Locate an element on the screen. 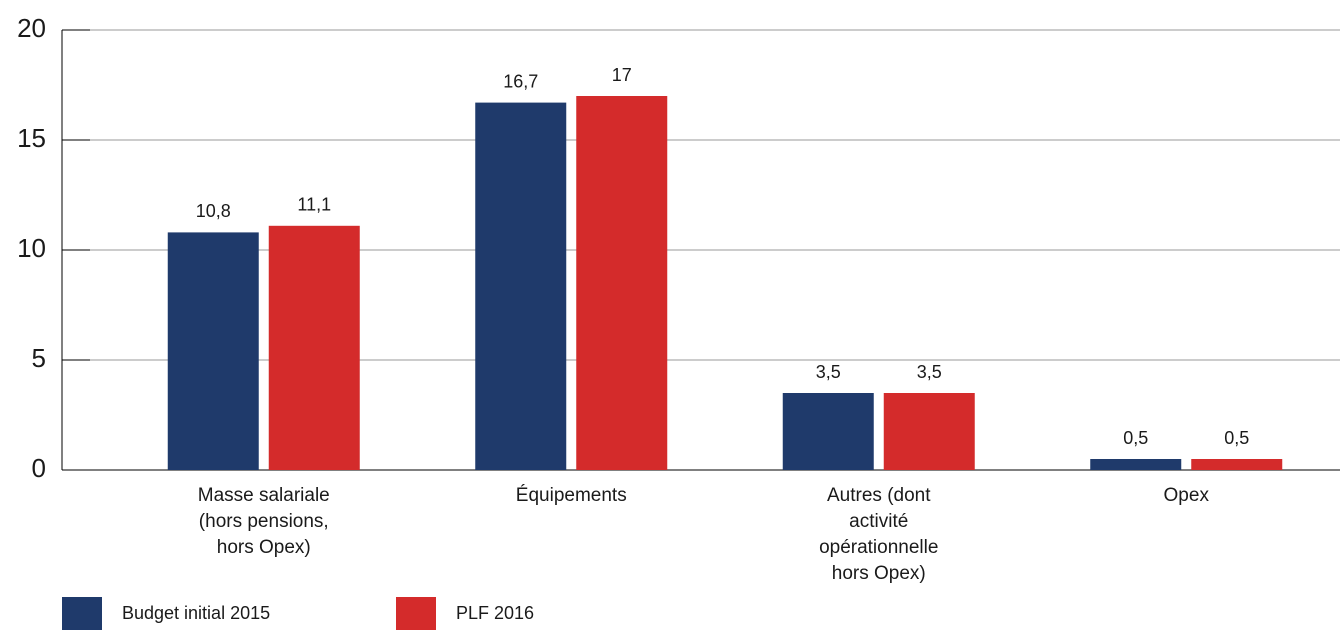 This screenshot has width=1340, height=632. legend-label: PLF 2016 is located at coordinates (495, 613).